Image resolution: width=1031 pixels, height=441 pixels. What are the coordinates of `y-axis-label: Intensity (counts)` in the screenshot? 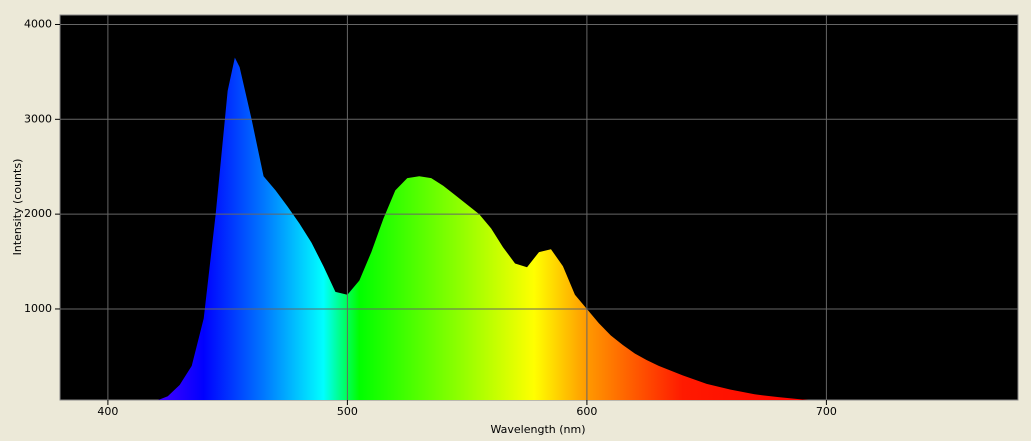 It's located at (17, 207).